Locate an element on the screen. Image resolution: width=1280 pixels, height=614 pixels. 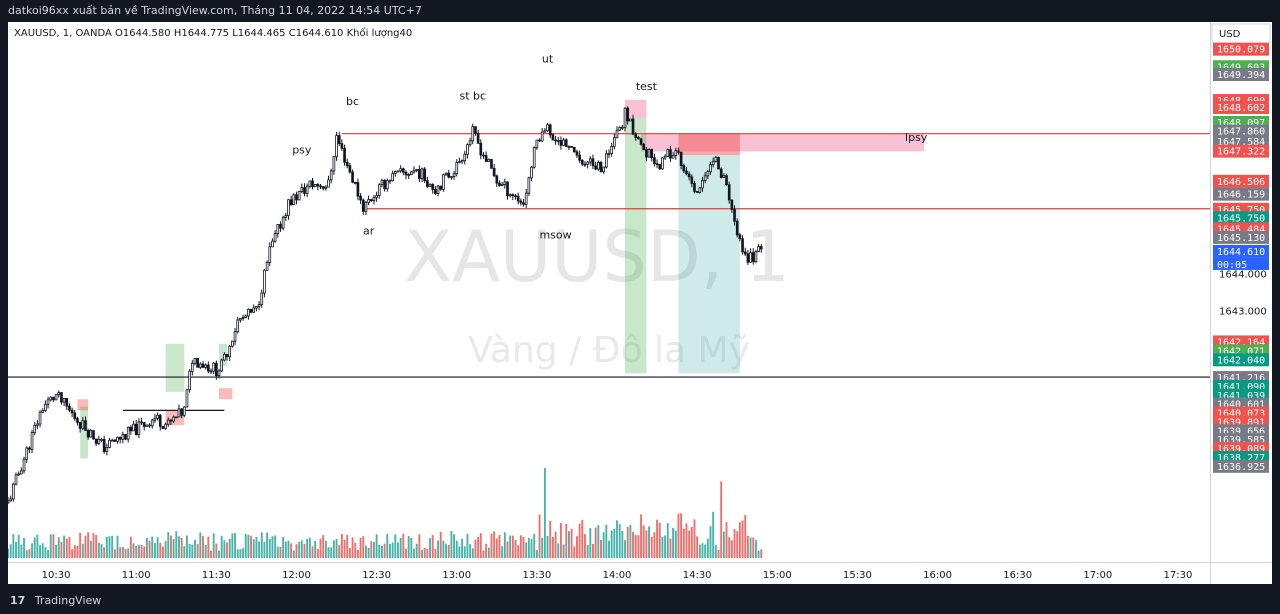
time-tick-label: 14:00 is located at coordinates (617, 575).